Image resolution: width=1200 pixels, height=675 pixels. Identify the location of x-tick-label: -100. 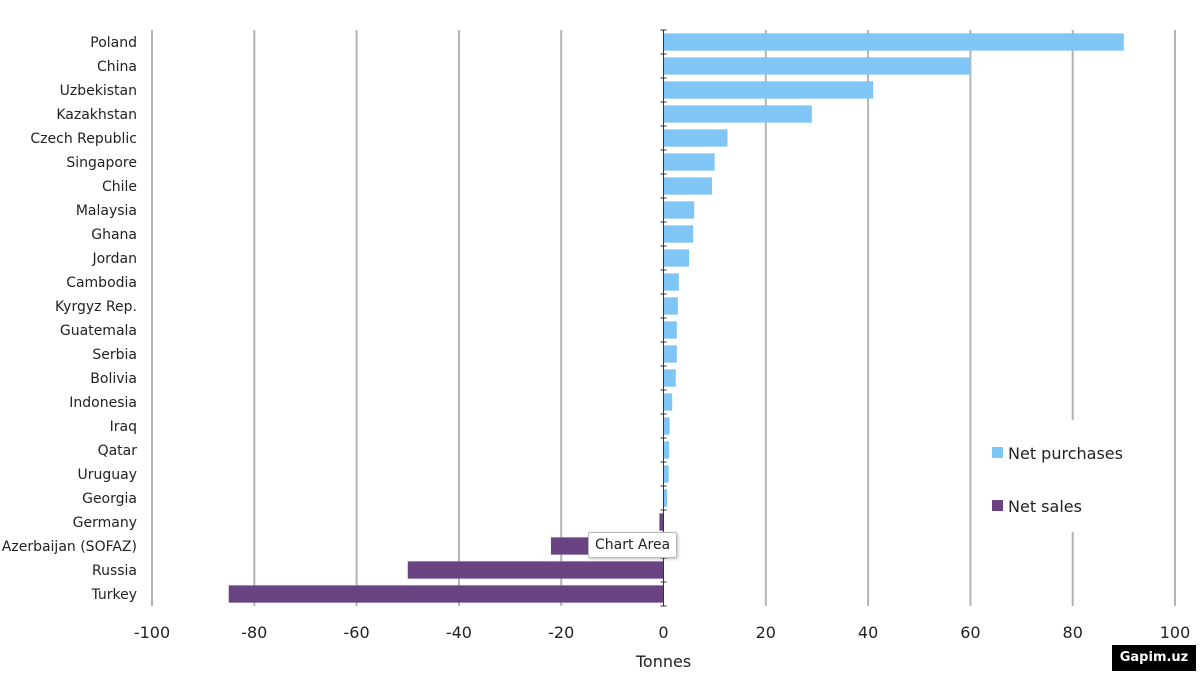
(152, 632).